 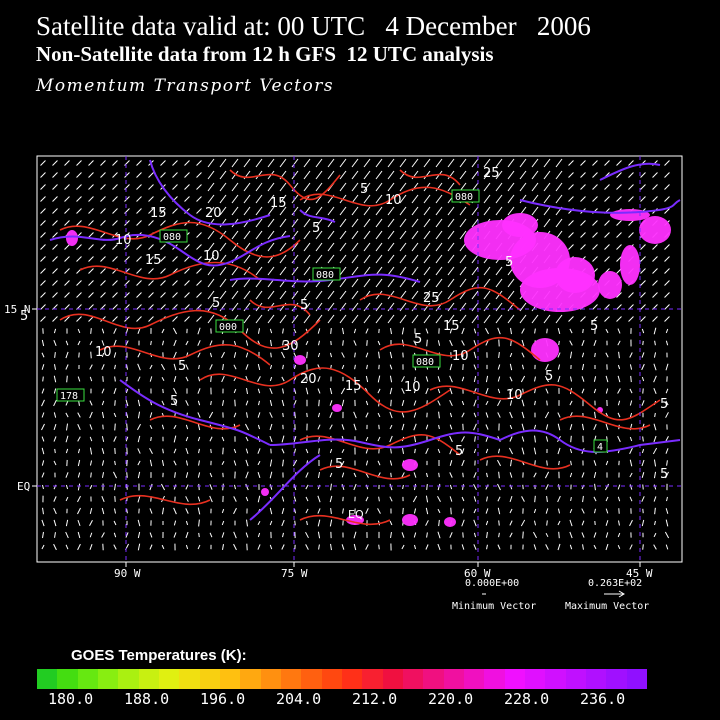 I want to click on convection-cell, so click(x=575, y=275).